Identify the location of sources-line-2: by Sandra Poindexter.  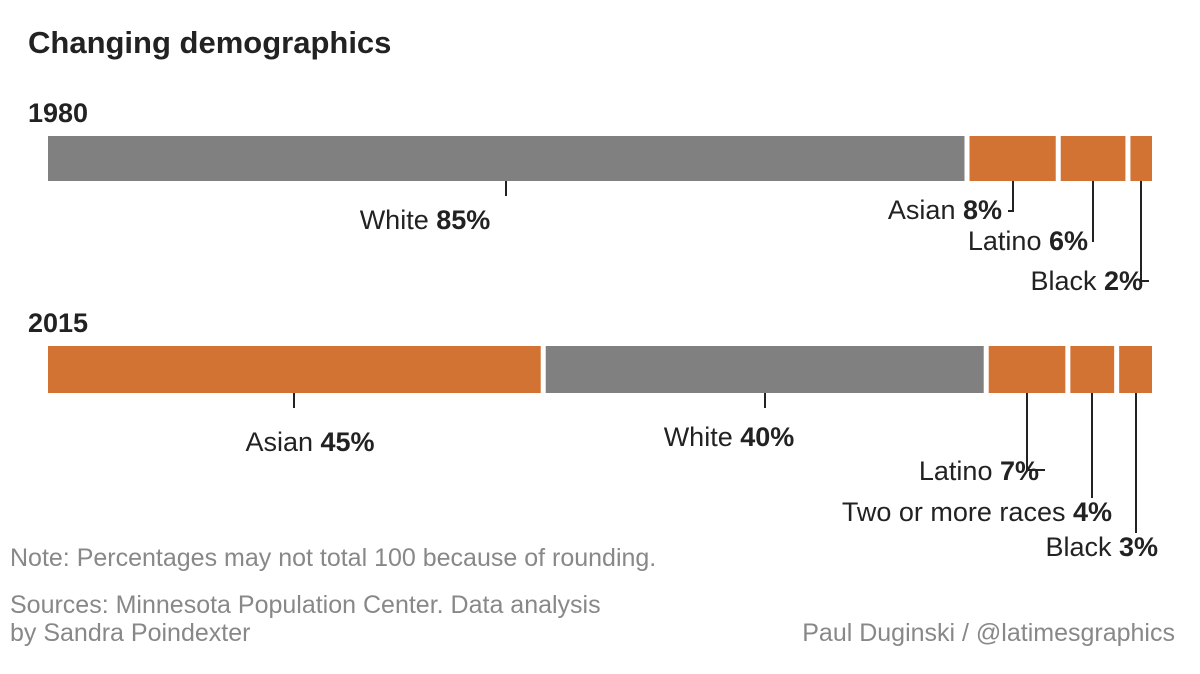
(130, 633).